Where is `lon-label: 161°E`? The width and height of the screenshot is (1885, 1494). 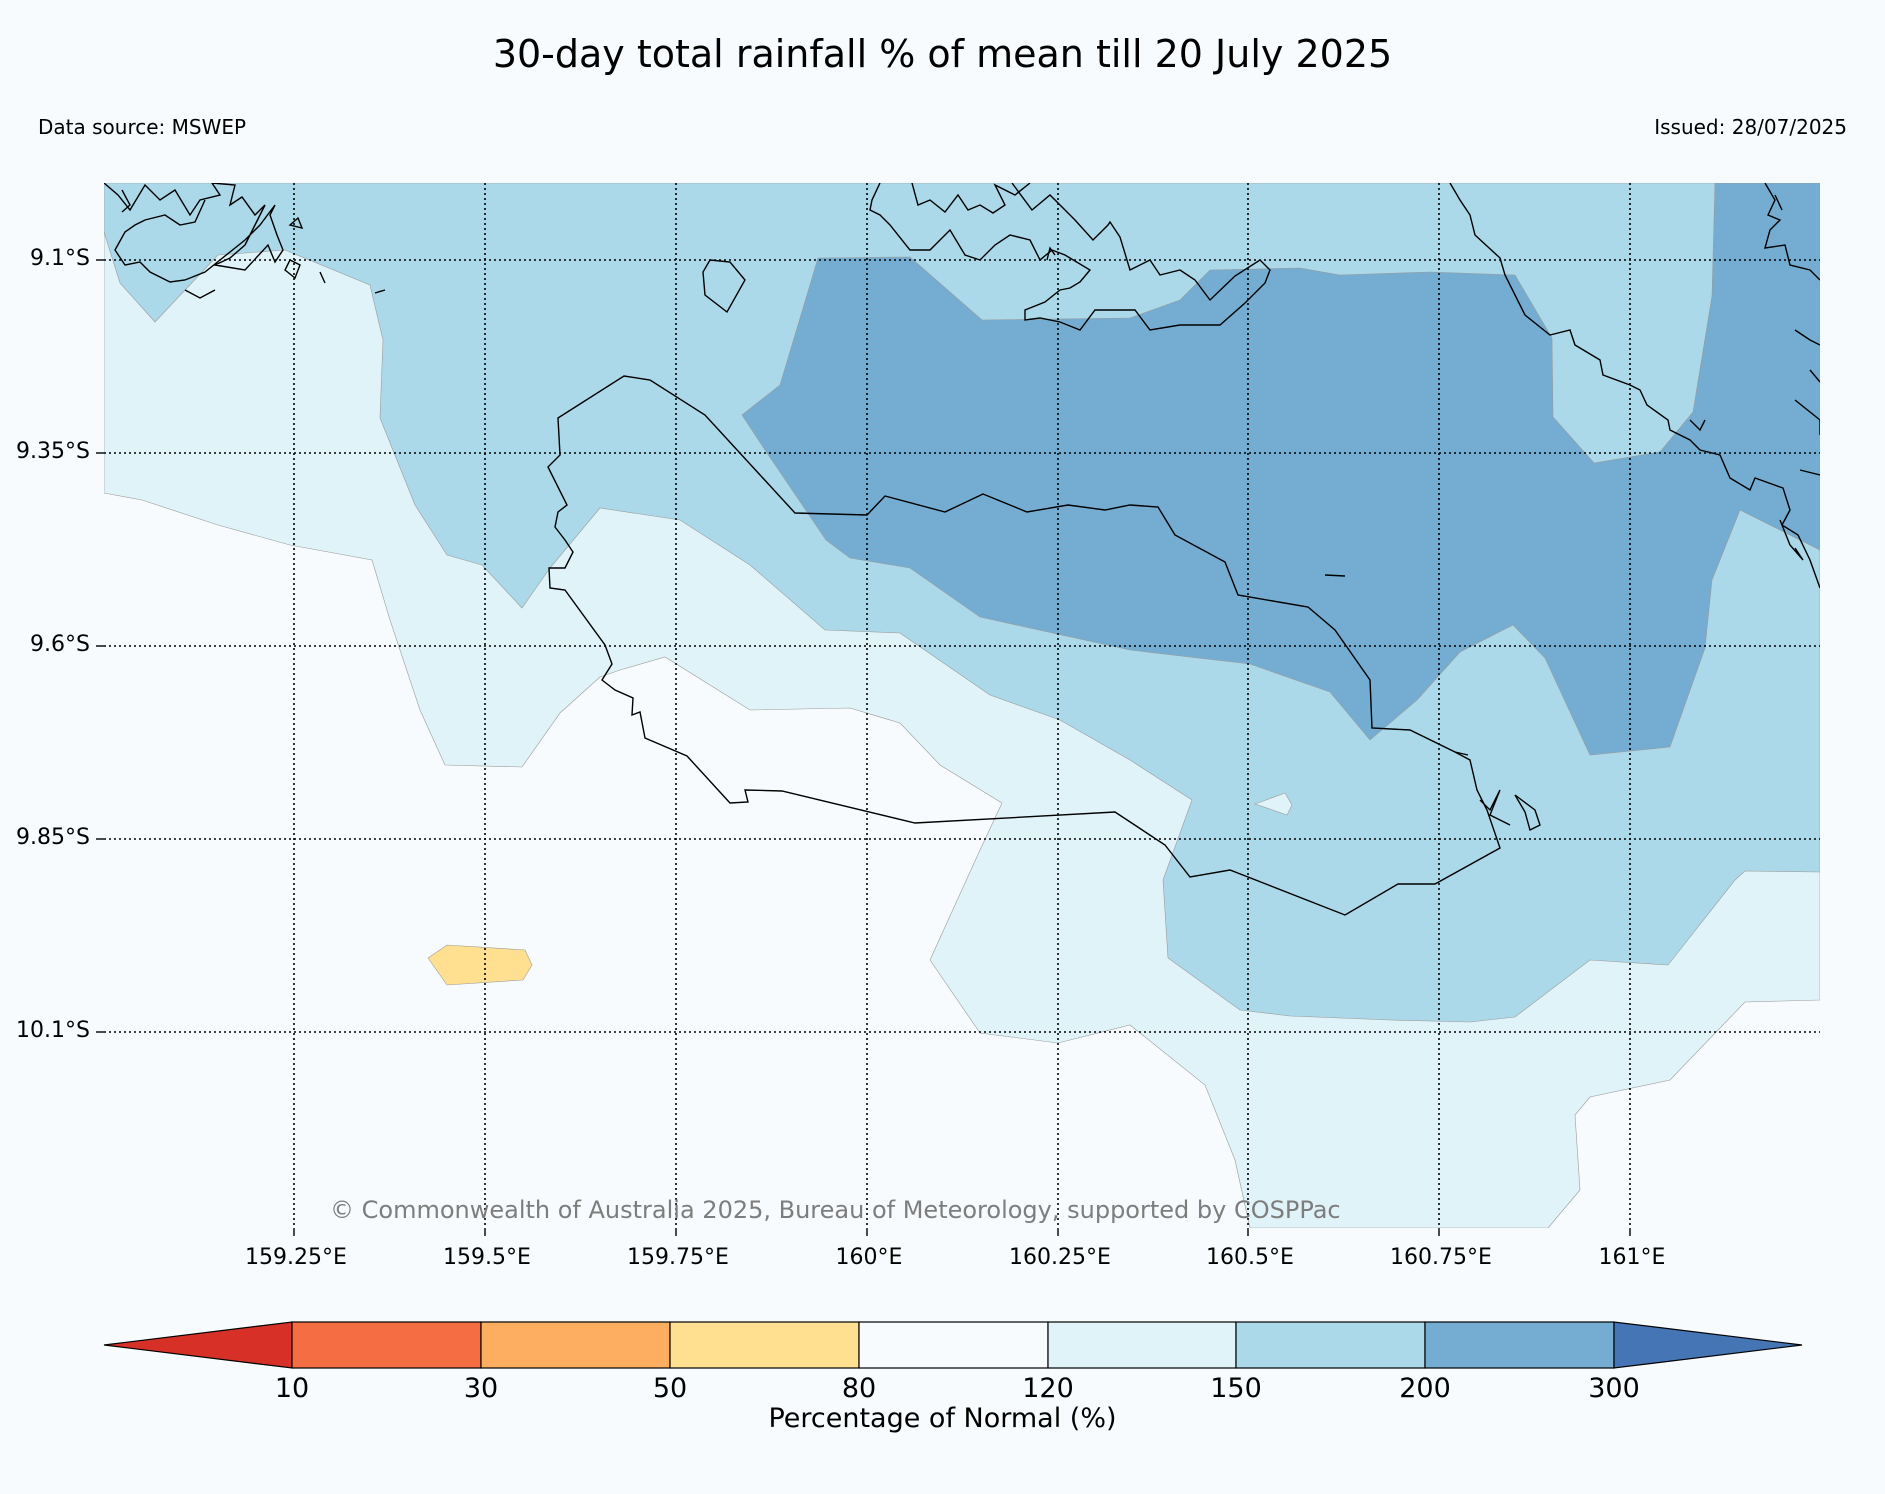 lon-label: 161°E is located at coordinates (1632, 1257).